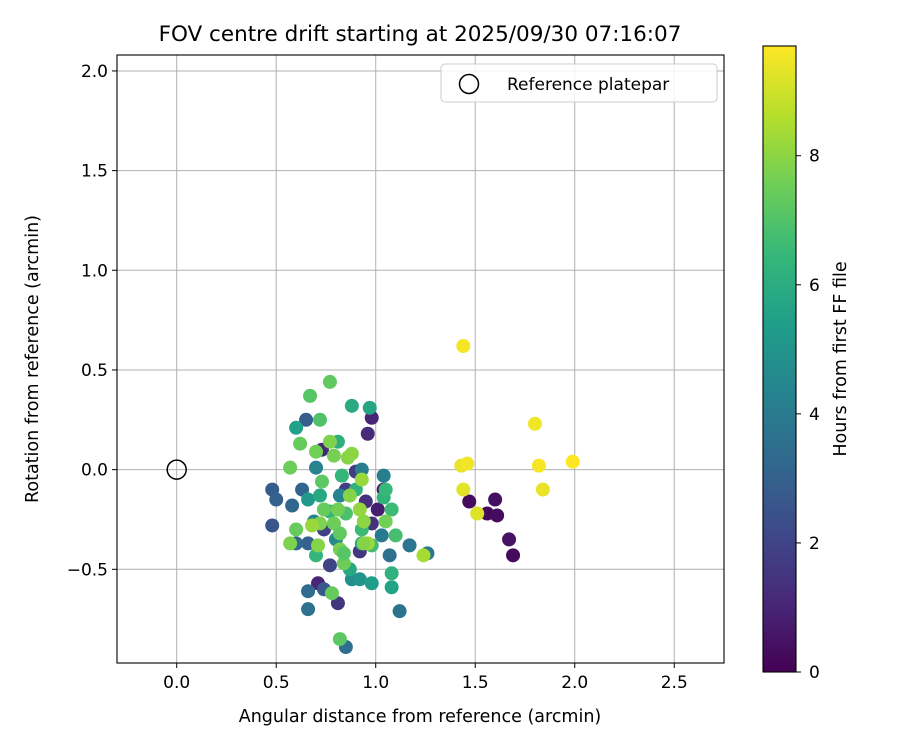 This screenshot has width=900, height=750. Describe the element at coordinates (422, 497) in the screenshot. I see `data-points` at that location.